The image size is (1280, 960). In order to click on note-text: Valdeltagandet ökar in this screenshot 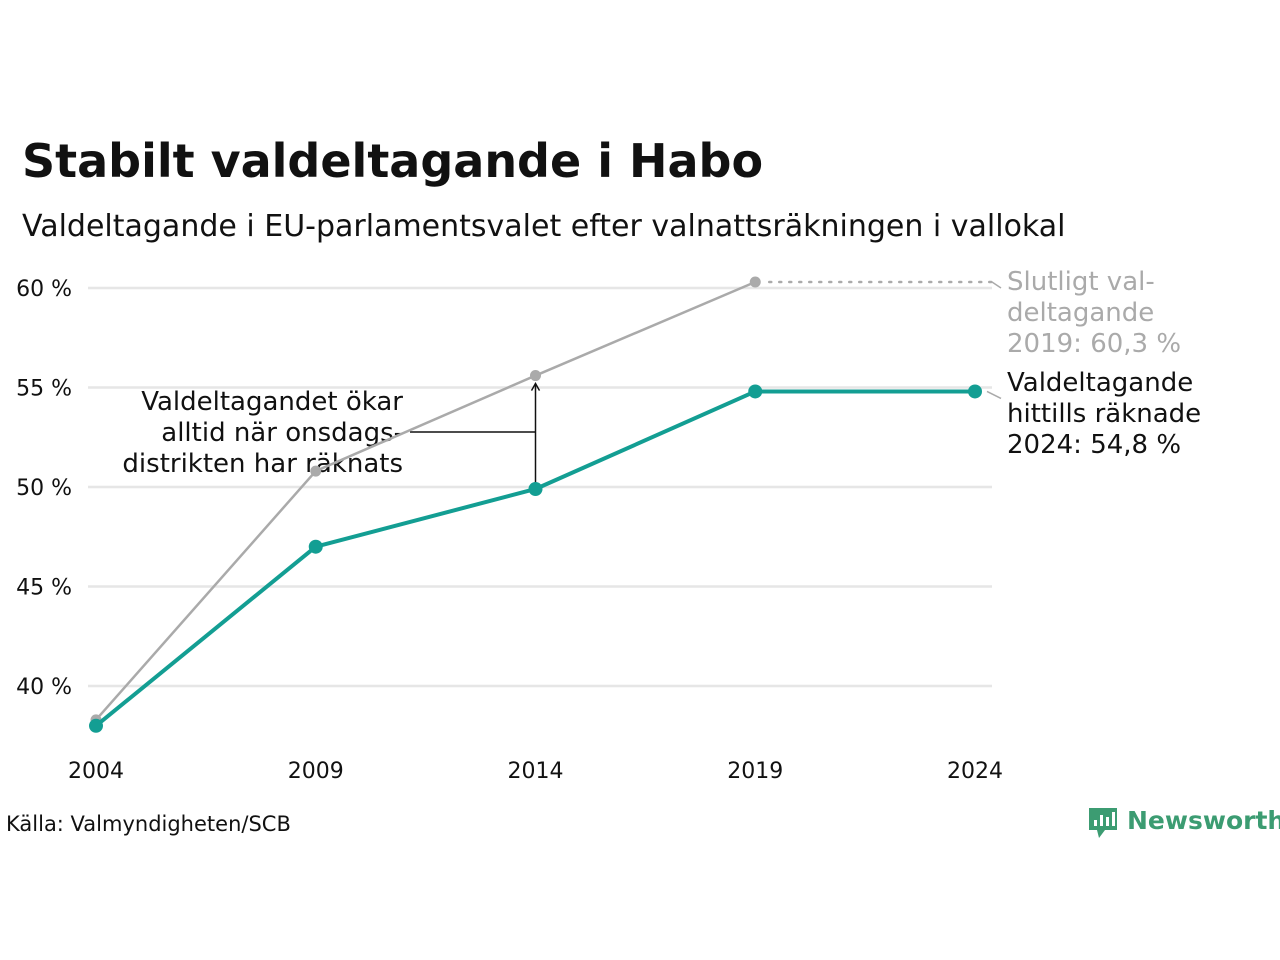, I will do `click(272, 402)`.